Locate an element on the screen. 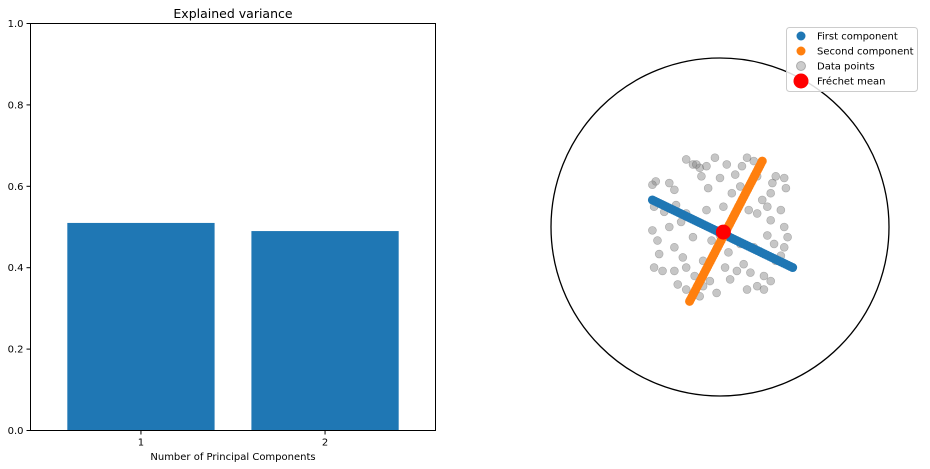 The image size is (930, 469). legend-label-frechet-mean: Fréchet mean is located at coordinates (851, 82).